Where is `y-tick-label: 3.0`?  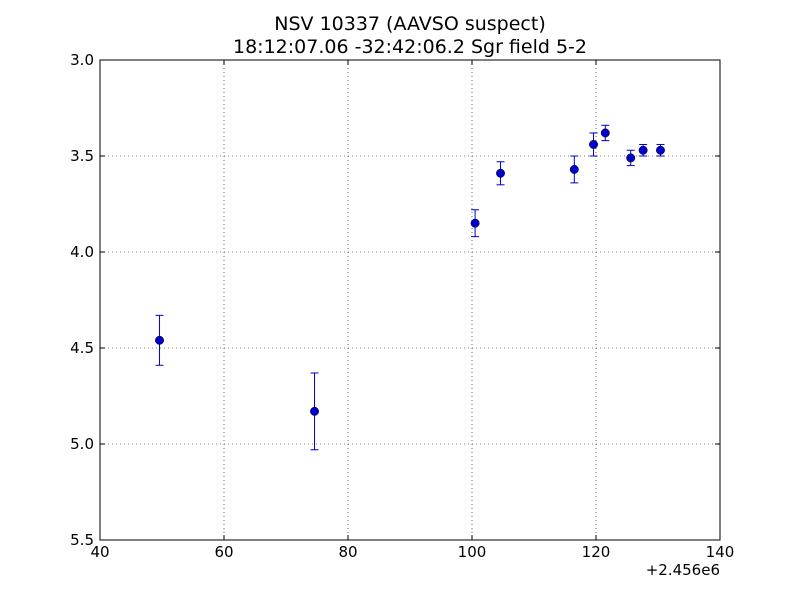
y-tick-label: 3.0 is located at coordinates (82, 60).